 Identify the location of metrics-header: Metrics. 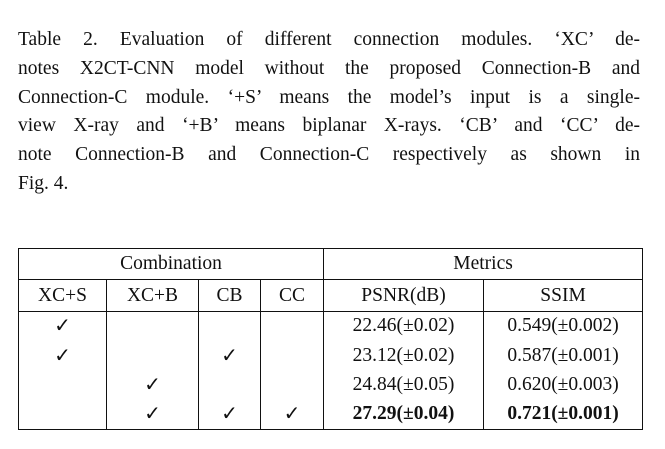
(483, 264).